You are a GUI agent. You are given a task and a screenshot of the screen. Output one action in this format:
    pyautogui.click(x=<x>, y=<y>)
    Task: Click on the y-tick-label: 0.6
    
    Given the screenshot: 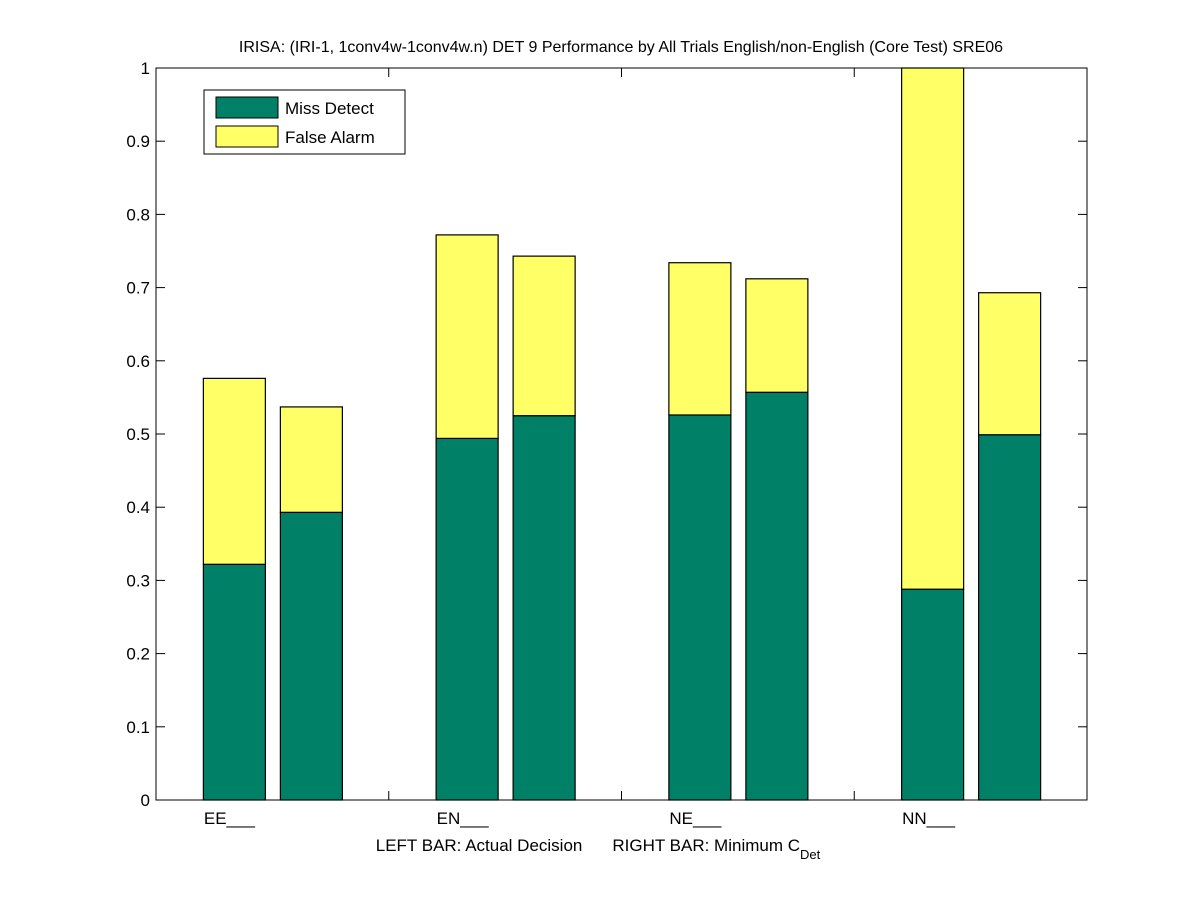 What is the action you would take?
    pyautogui.click(x=138, y=361)
    